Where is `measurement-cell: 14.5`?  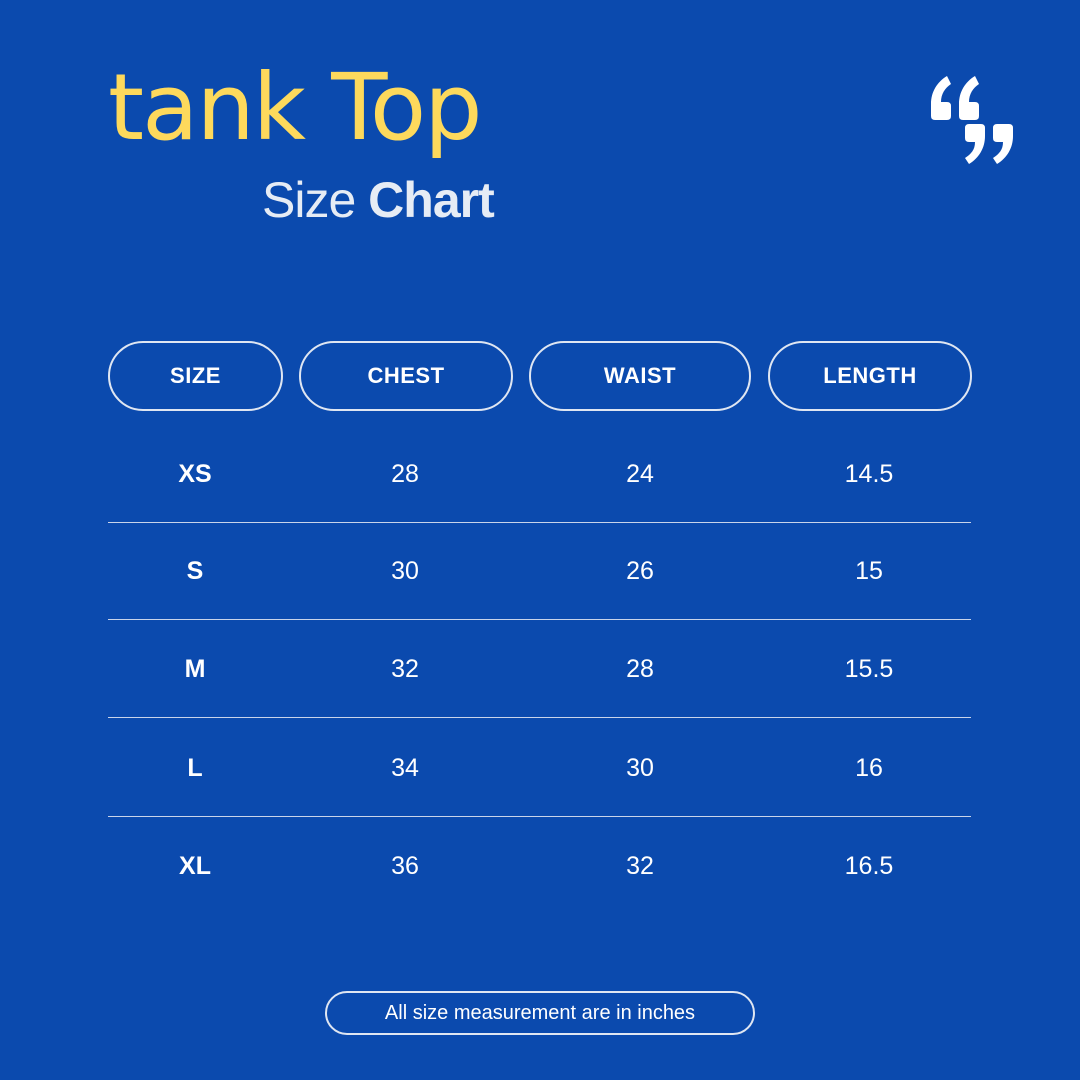 measurement-cell: 14.5 is located at coordinates (869, 473).